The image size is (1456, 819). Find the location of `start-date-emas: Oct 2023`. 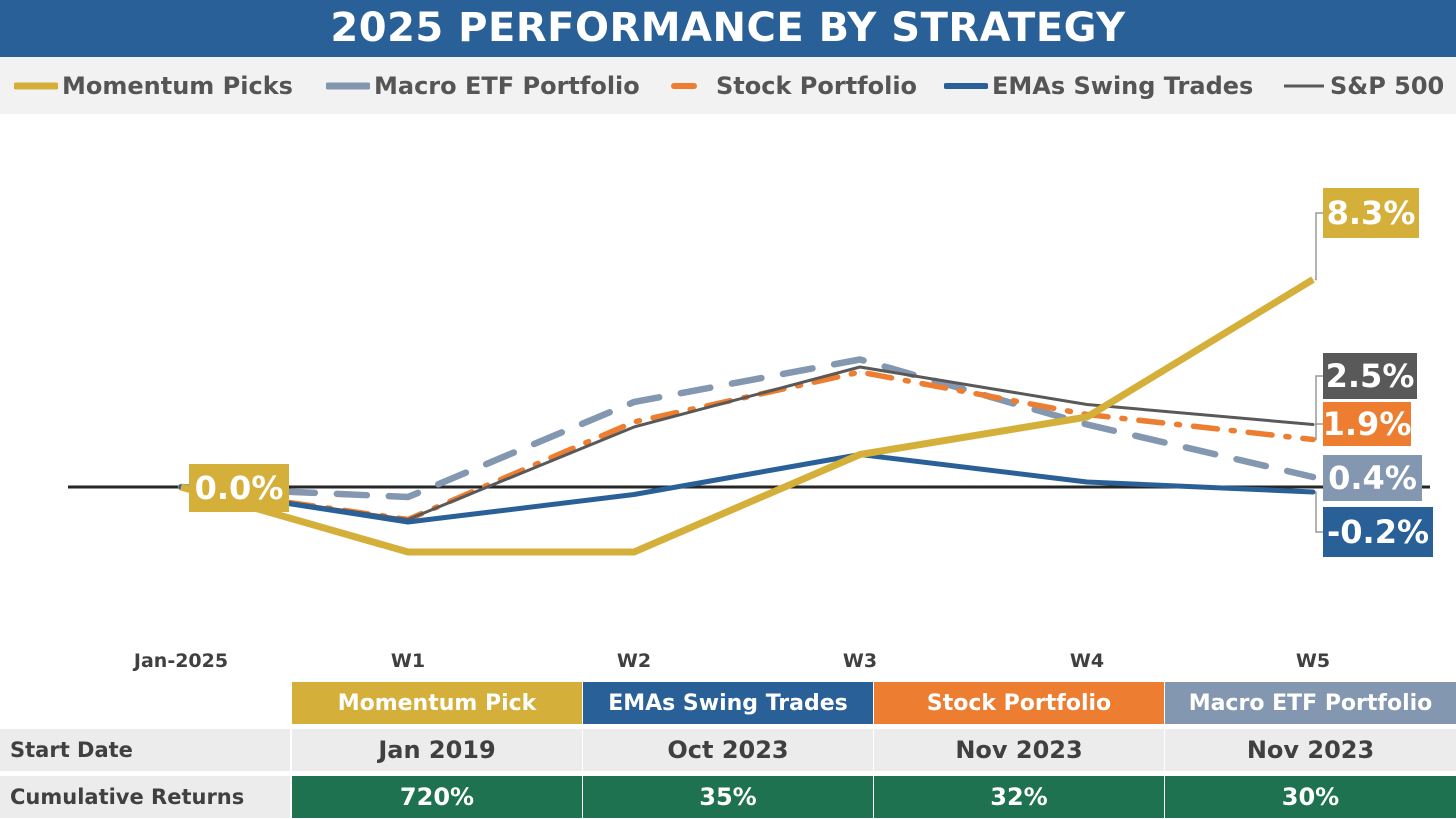

start-date-emas: Oct 2023 is located at coordinates (728, 750).